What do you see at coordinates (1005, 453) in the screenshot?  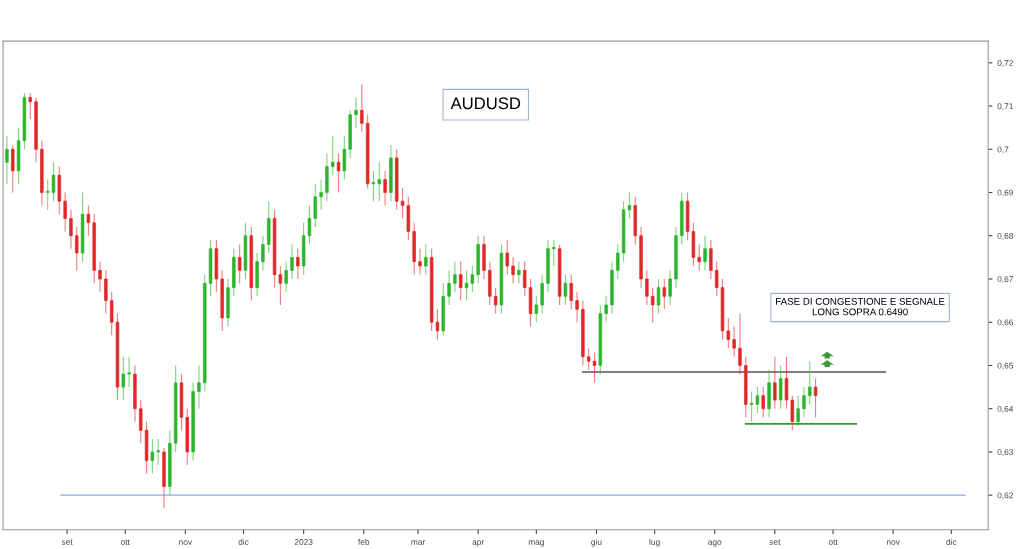 I see `y-tick-label: 0,63` at bounding box center [1005, 453].